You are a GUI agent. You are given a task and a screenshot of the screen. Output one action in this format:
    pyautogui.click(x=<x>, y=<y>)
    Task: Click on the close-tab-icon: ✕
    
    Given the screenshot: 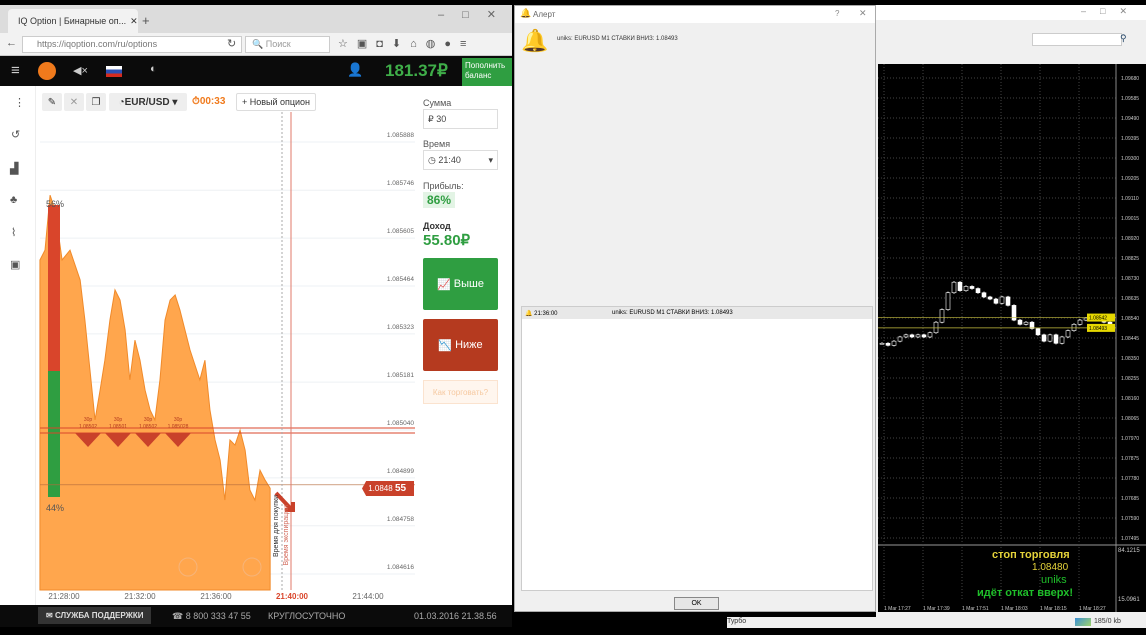 What is the action you would take?
    pyautogui.click(x=134, y=20)
    